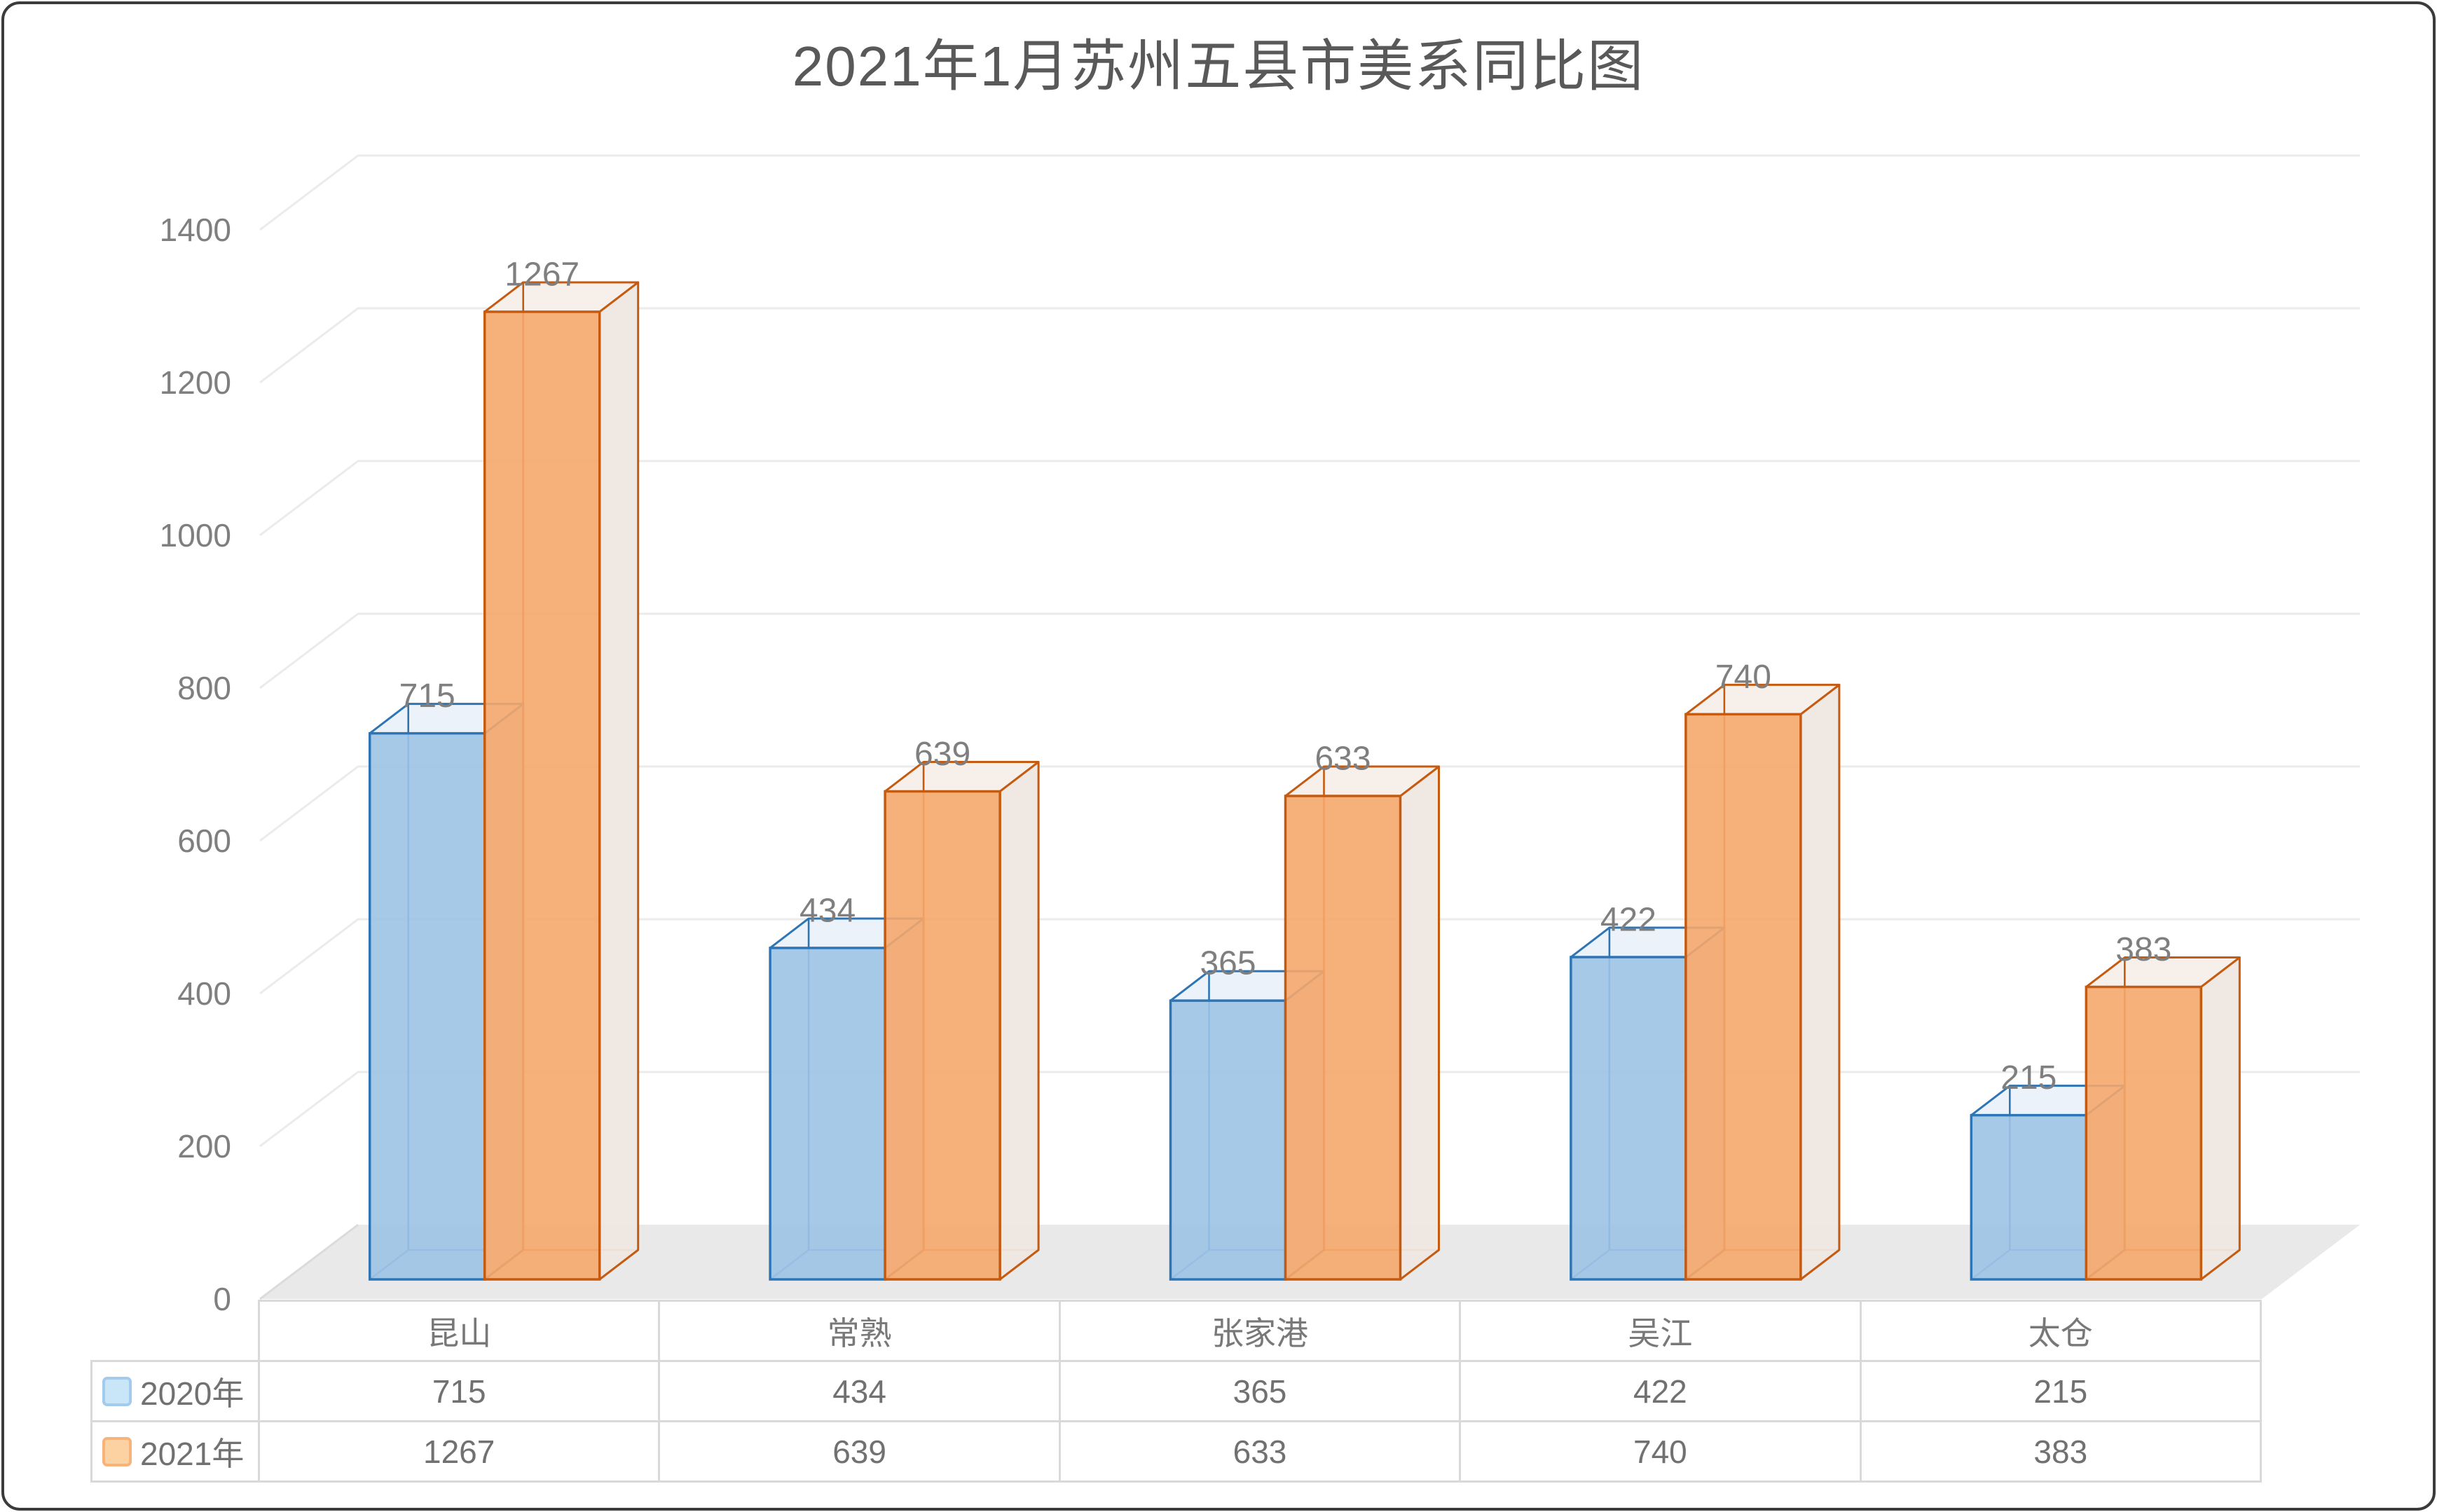 This screenshot has height=1512, width=2437. Describe the element at coordinates (1218, 66) in the screenshot. I see `chart-title: 2021年1月苏州五县市美系同比图` at that location.